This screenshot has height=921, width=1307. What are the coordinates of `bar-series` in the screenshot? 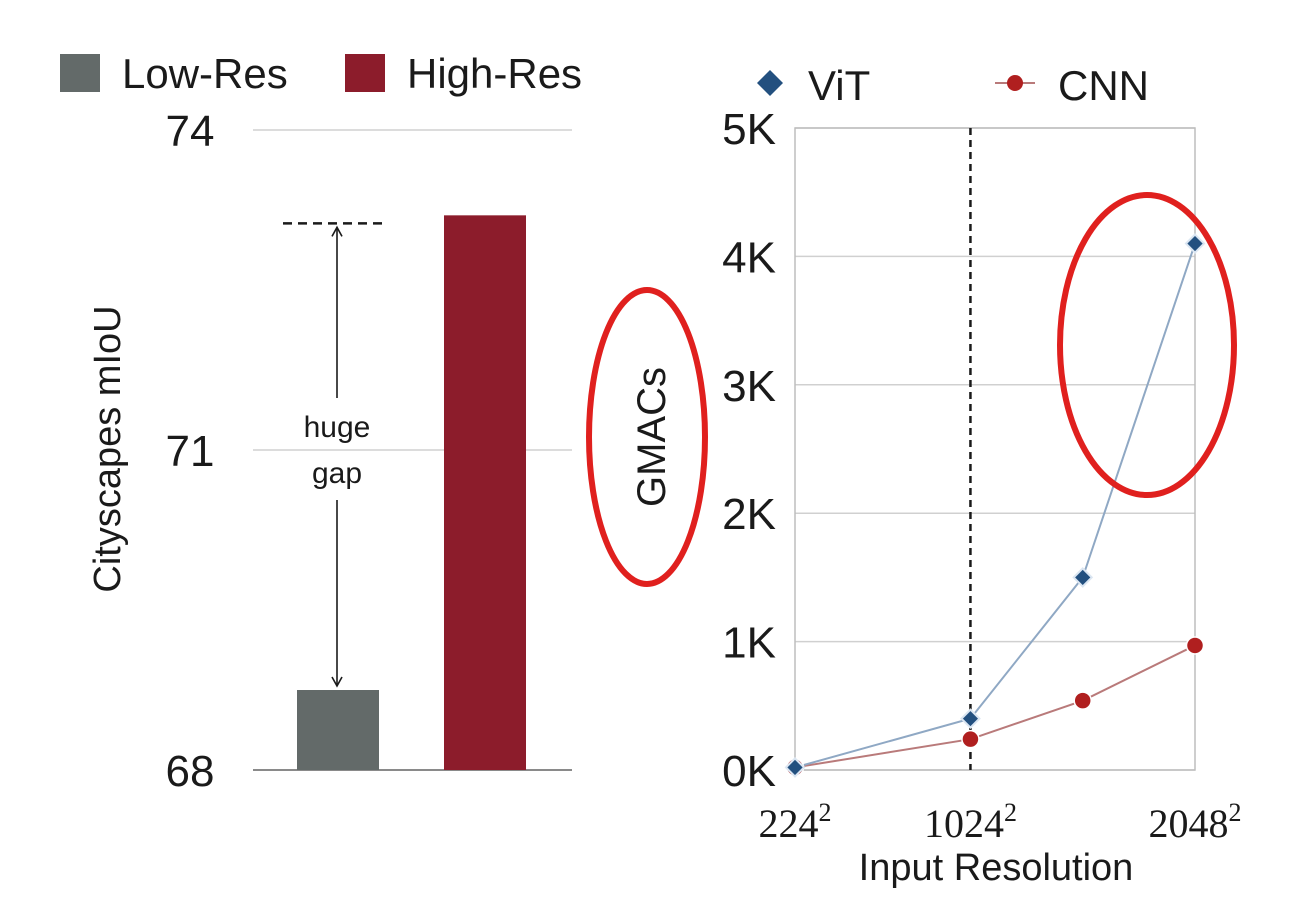 It's located at (411, 493).